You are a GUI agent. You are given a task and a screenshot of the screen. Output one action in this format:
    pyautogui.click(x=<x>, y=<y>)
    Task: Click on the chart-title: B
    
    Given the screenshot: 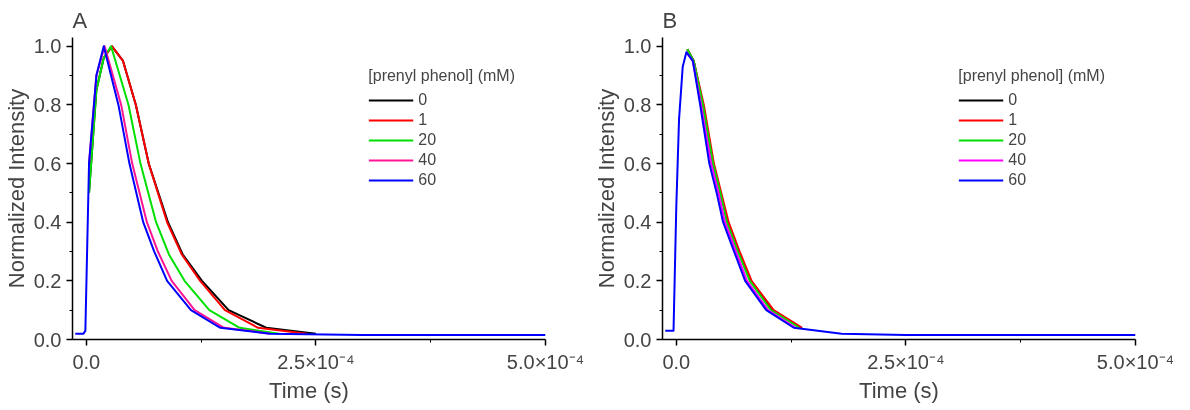 What is the action you would take?
    pyautogui.click(x=670, y=20)
    